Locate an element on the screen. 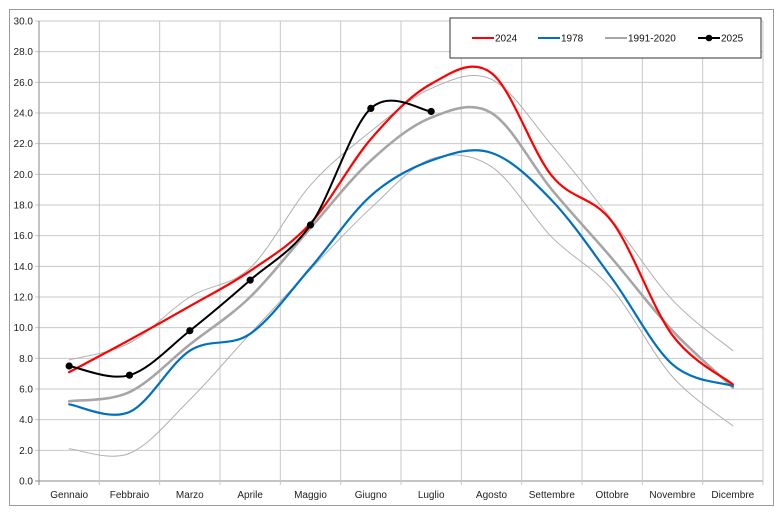 The image size is (784, 515). legend-label-1978: 1978 is located at coordinates (572, 39).